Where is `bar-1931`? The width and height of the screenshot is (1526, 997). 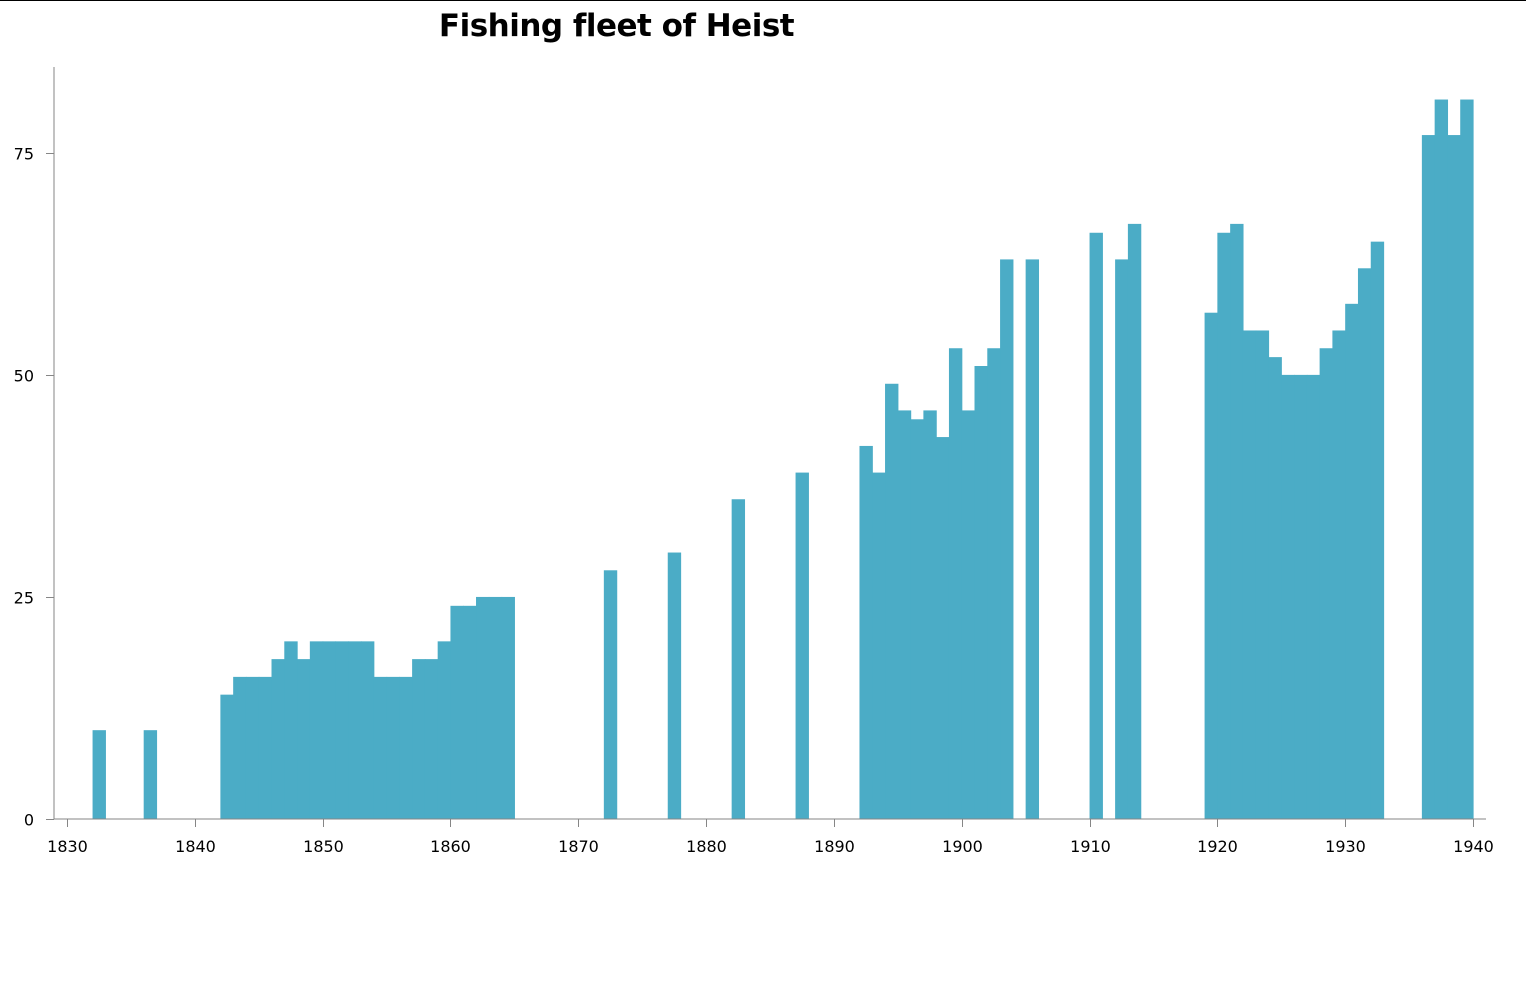
bar-1931 is located at coordinates (1364, 543).